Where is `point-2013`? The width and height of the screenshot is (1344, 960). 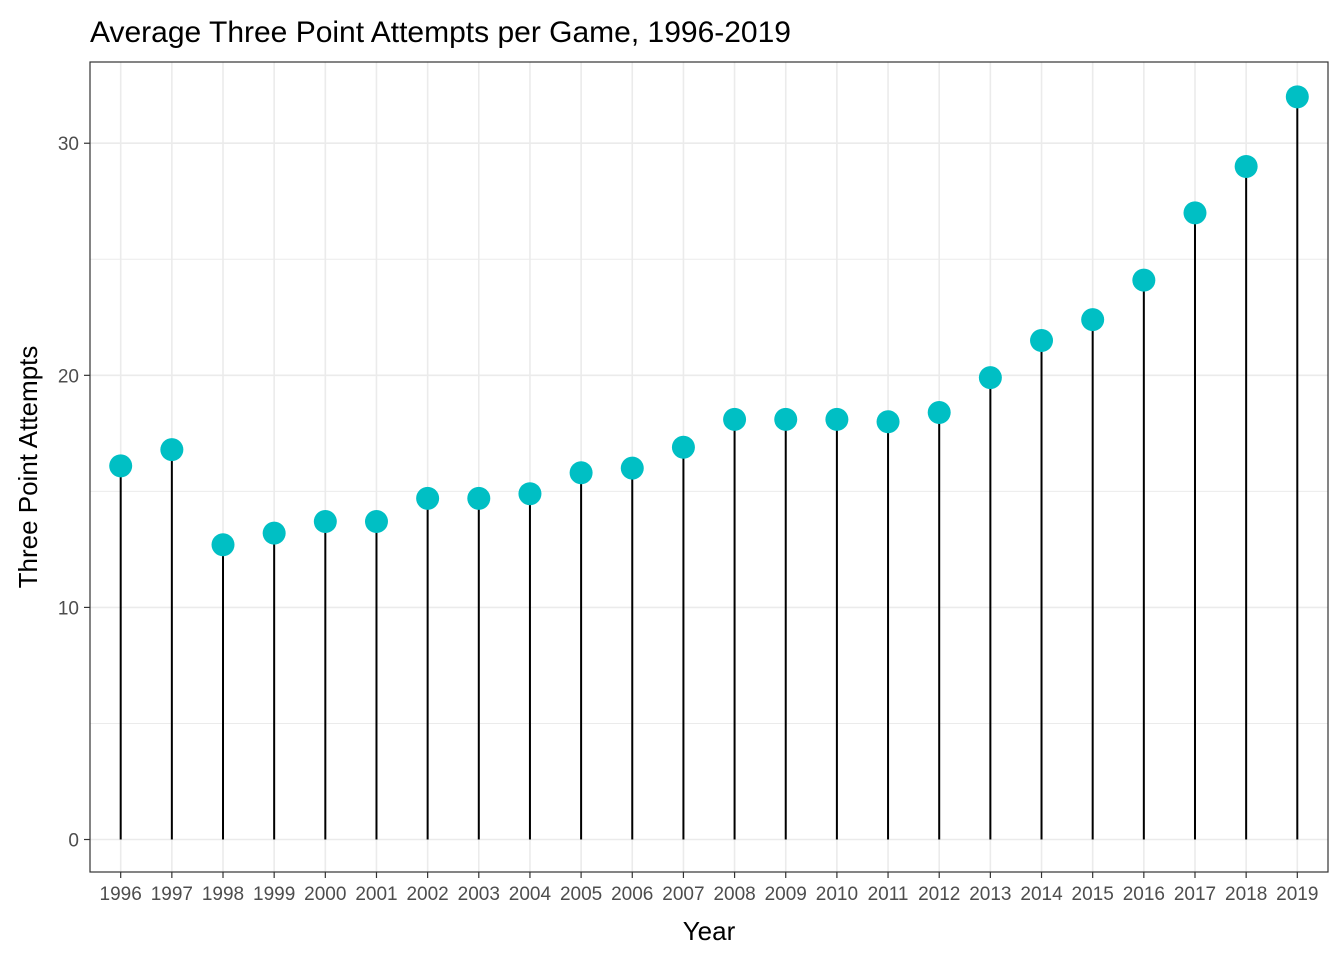 point-2013 is located at coordinates (990, 378).